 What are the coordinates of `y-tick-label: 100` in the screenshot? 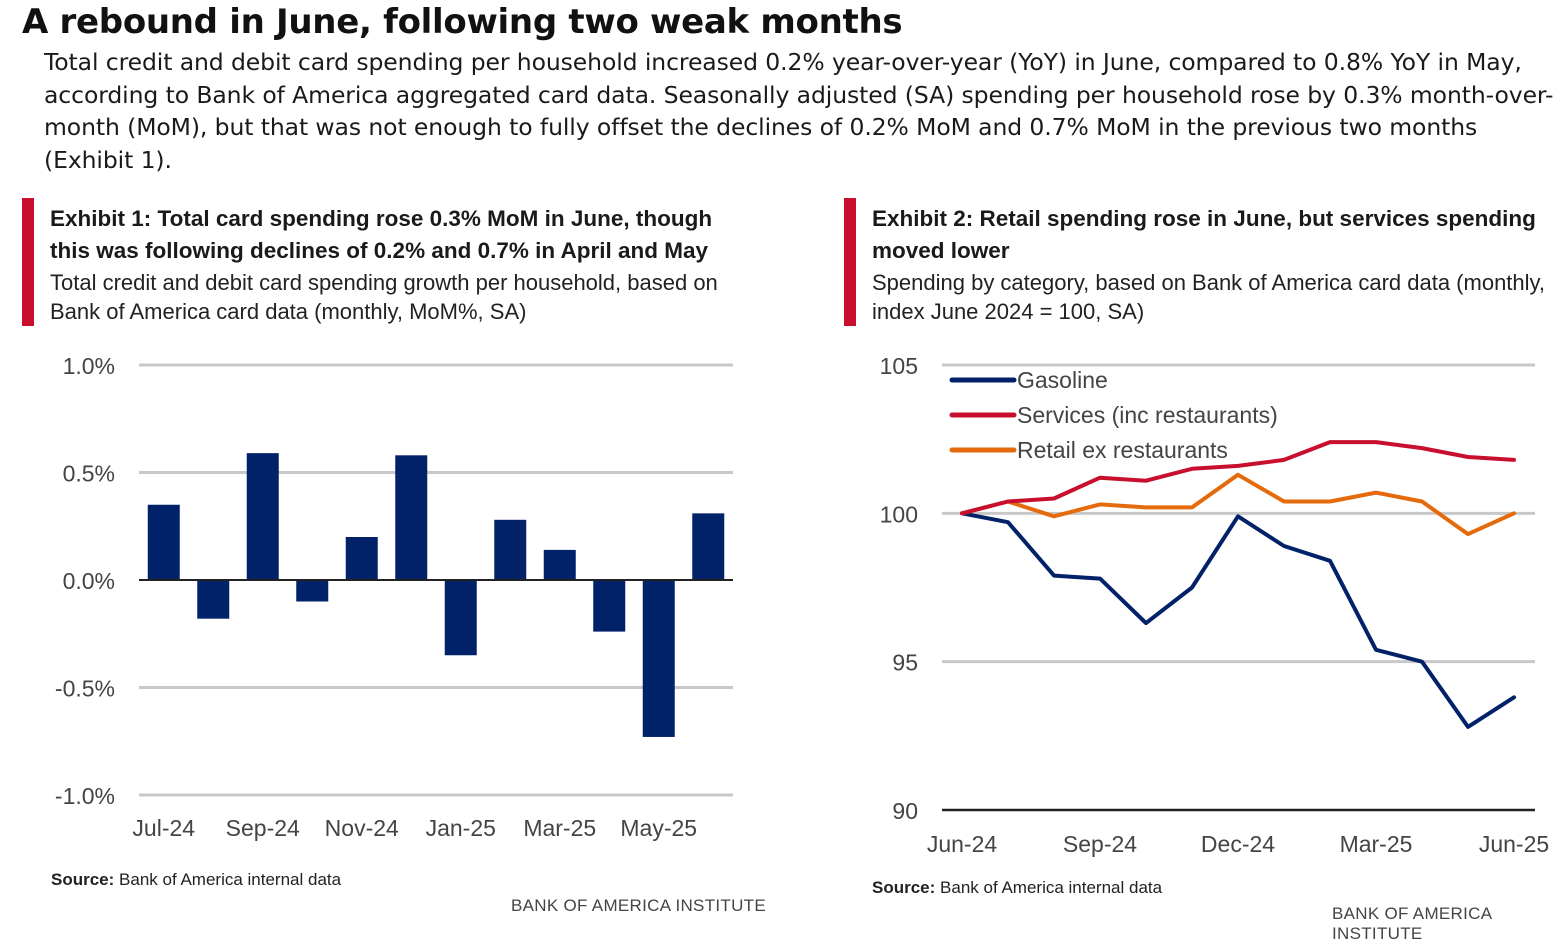 It's located at (899, 514).